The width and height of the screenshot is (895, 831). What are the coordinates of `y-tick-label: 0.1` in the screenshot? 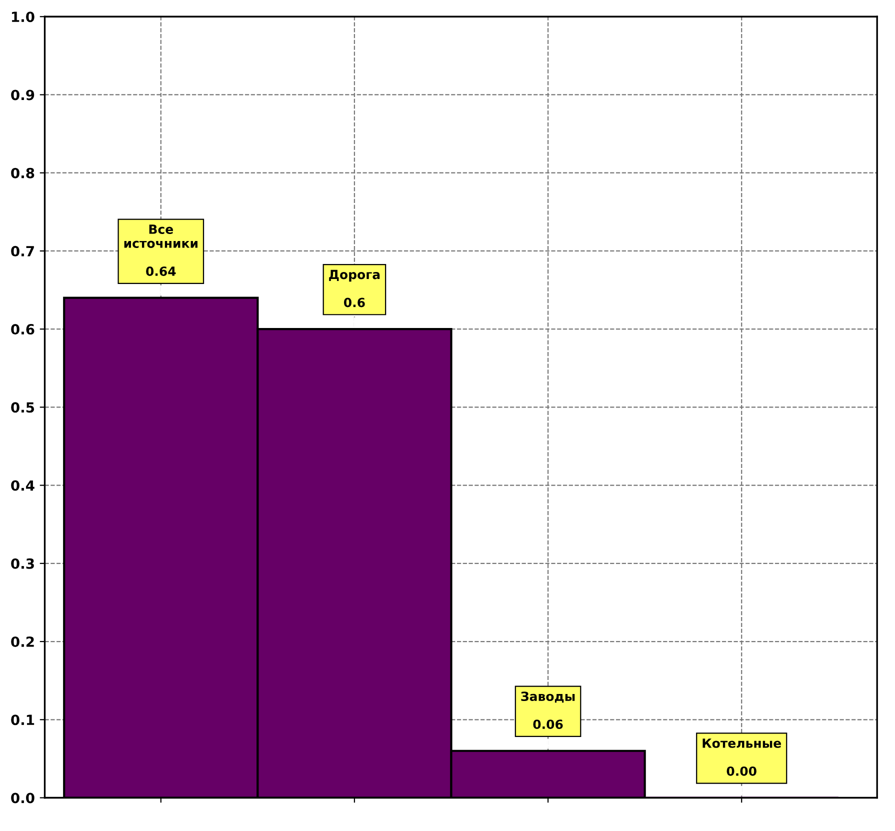 It's located at (22, 720).